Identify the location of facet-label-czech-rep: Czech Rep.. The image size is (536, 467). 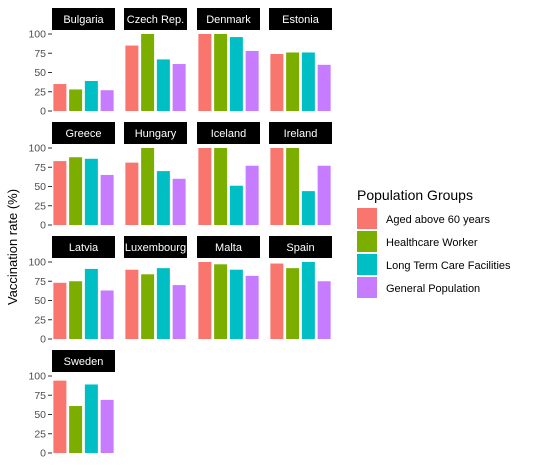
(155, 20).